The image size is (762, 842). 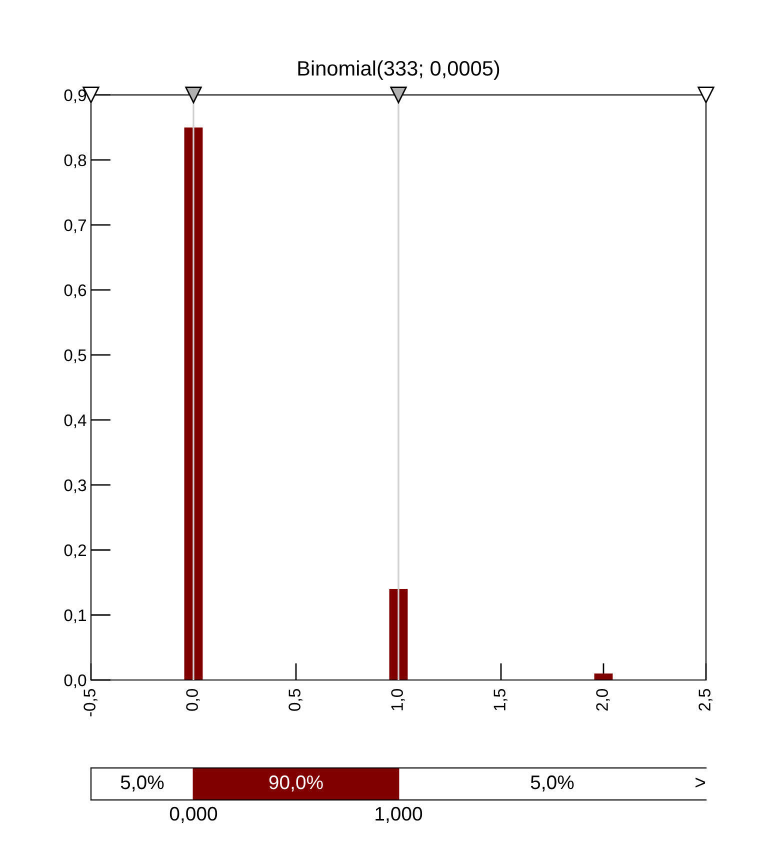 I want to click on y-tick-label: 0,9, so click(x=75, y=96).